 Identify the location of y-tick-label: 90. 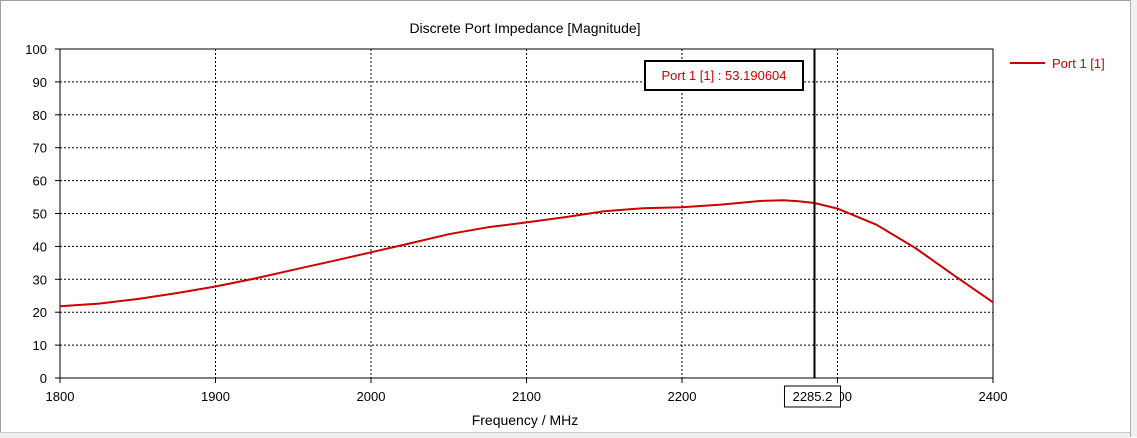
(40, 82).